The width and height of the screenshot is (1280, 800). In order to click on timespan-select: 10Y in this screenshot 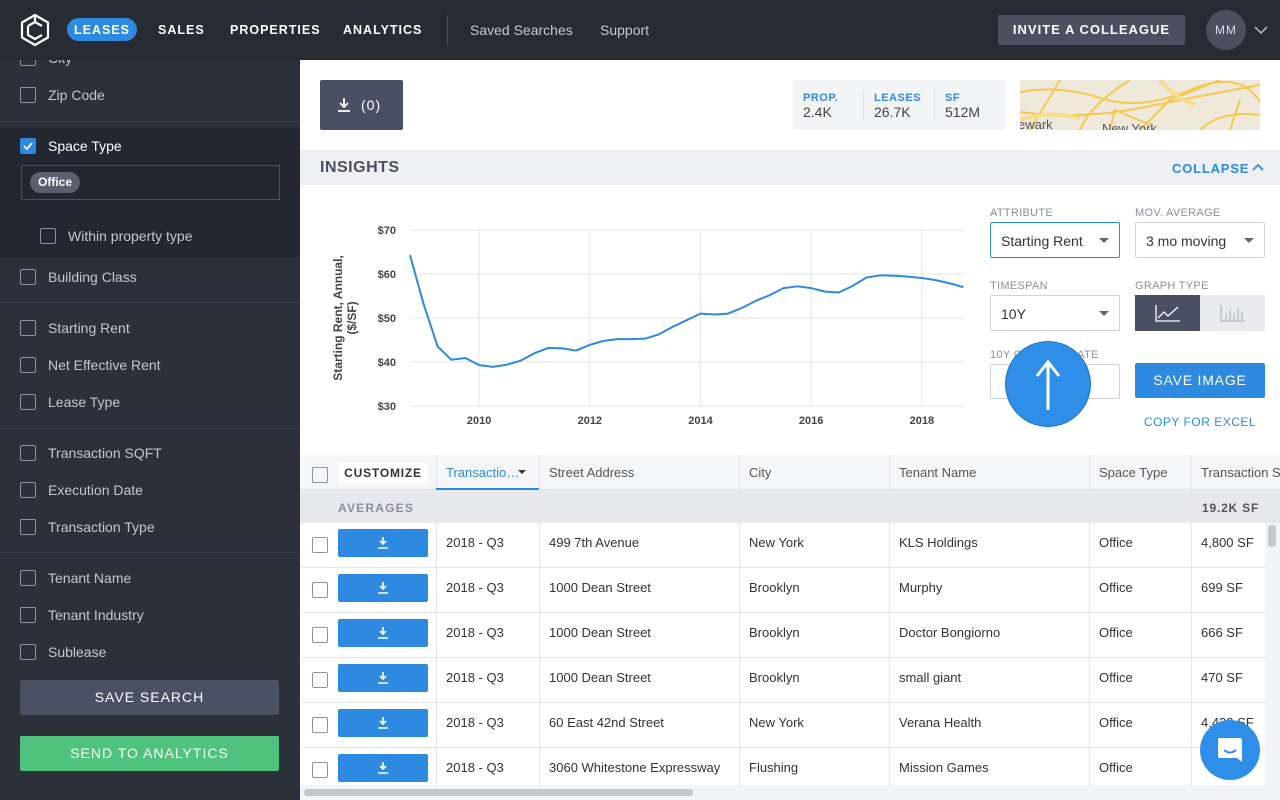, I will do `click(1055, 313)`.